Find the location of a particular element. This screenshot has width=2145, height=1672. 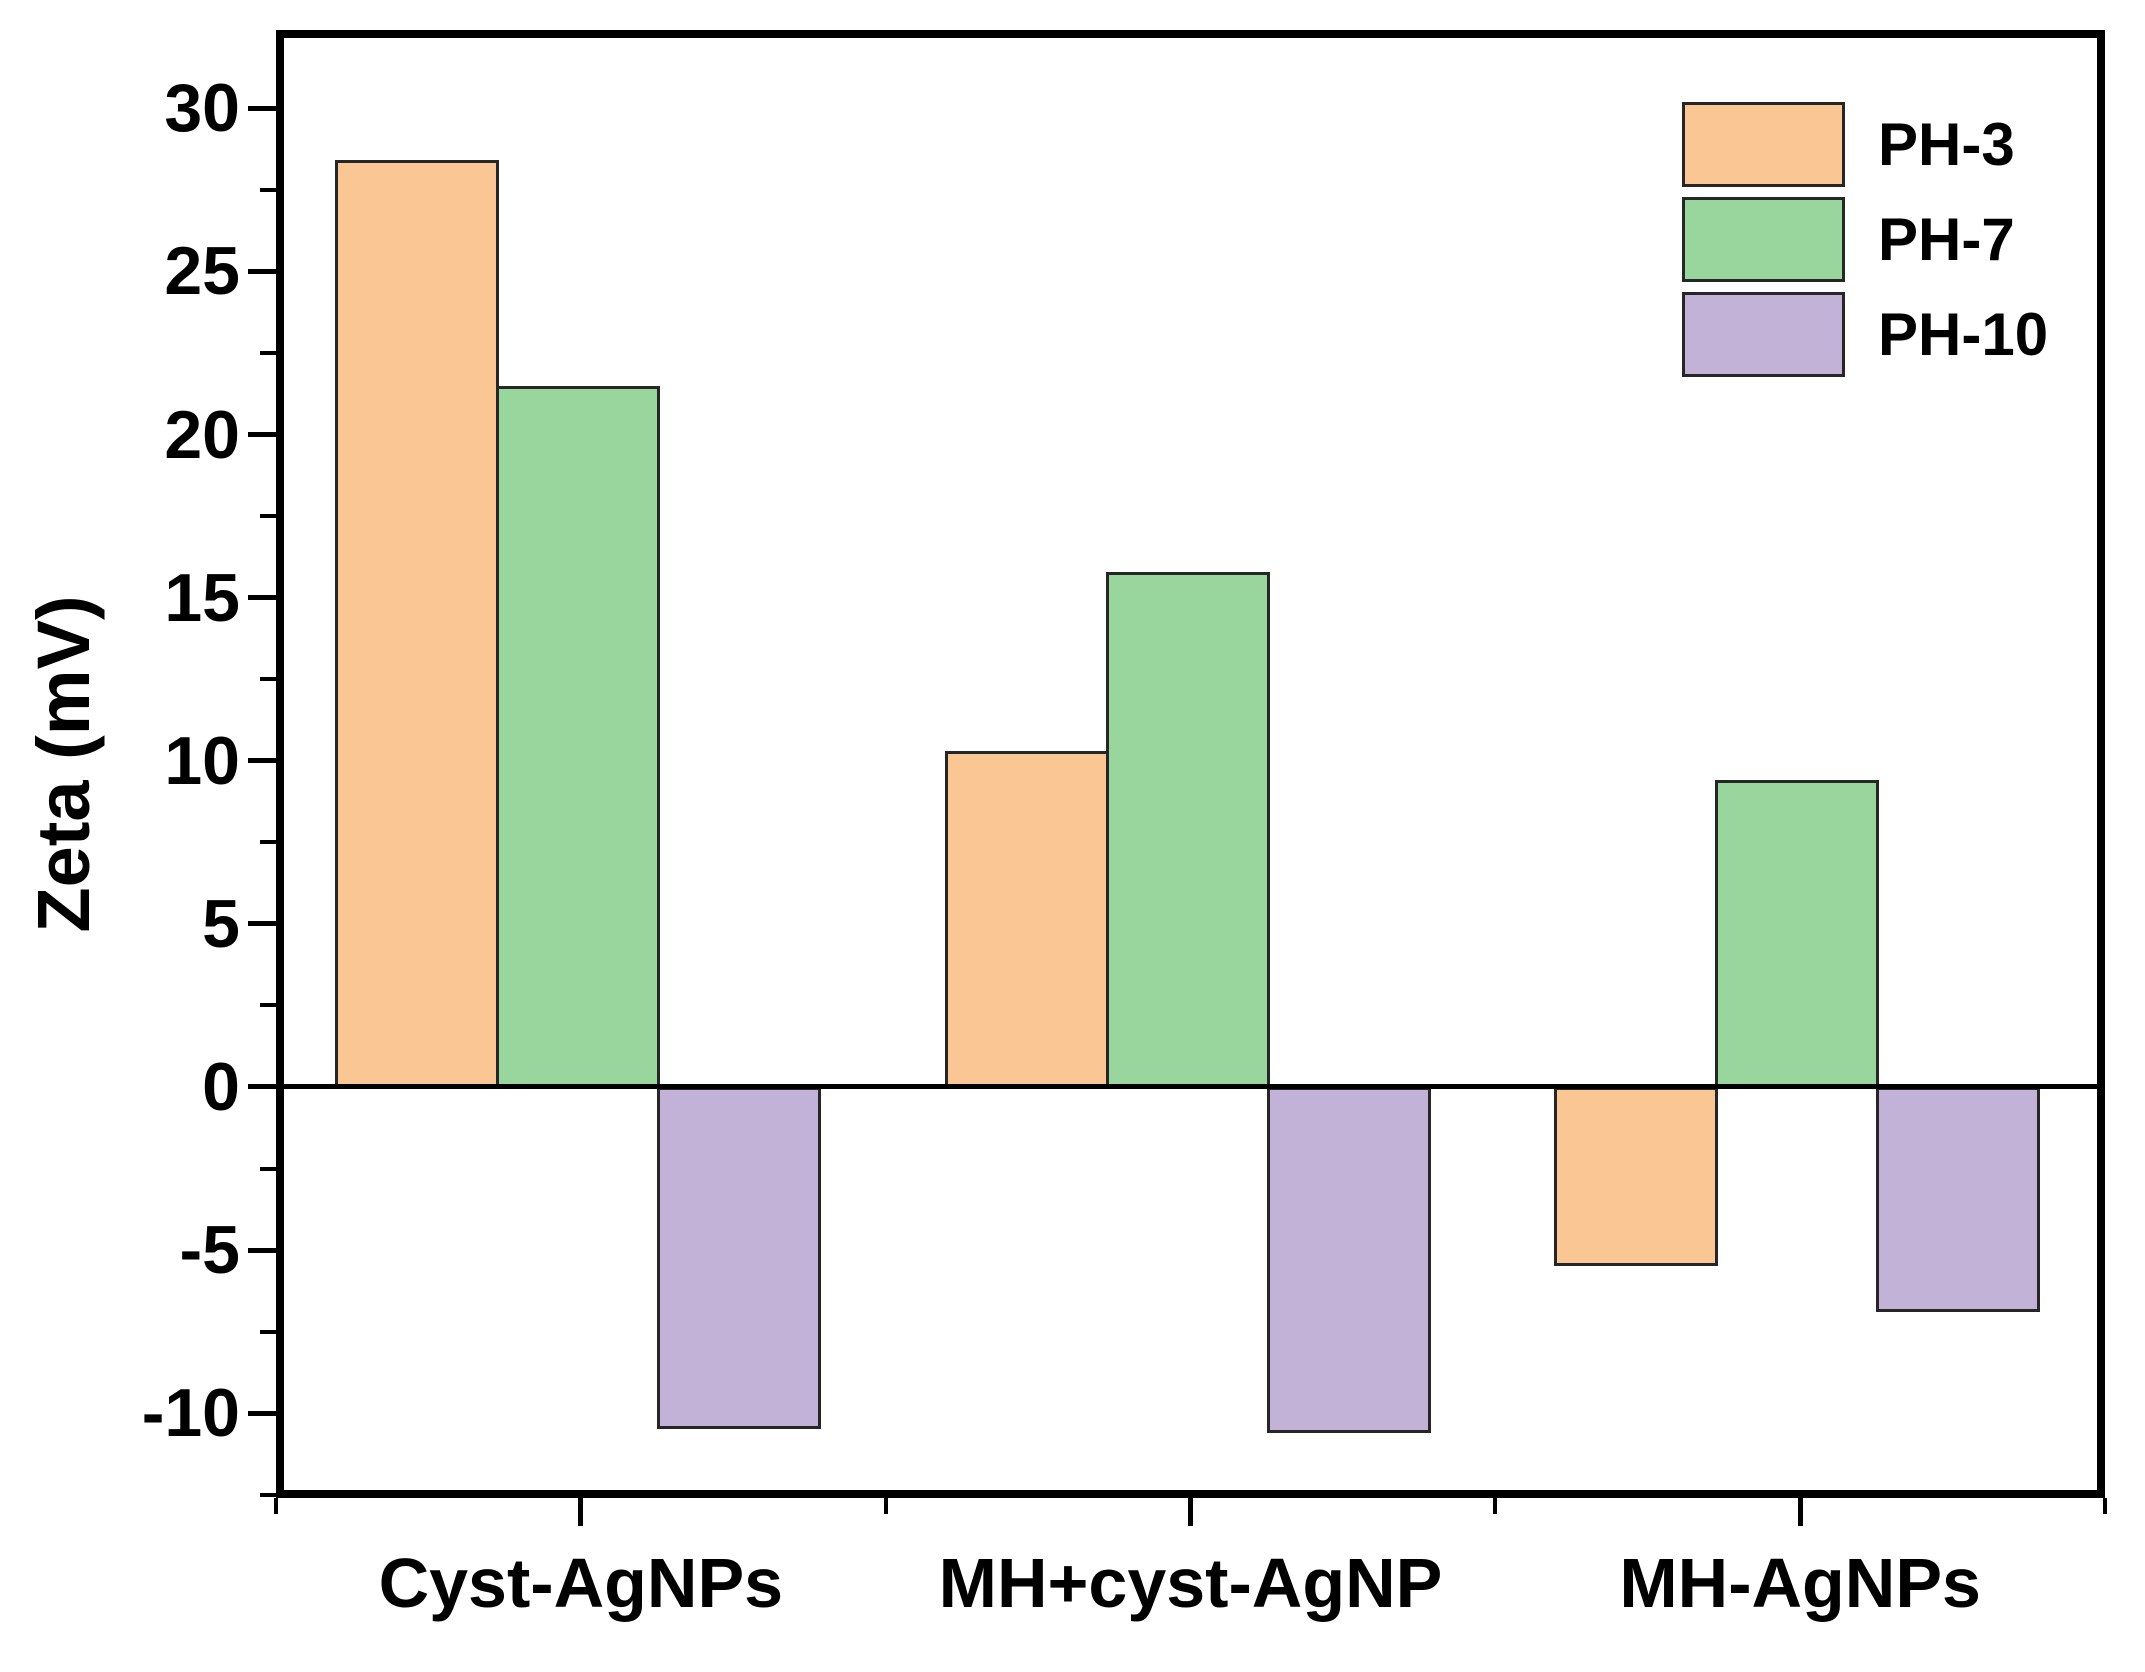

bar-PH-3-Cyst-AgNPs is located at coordinates (416, 623).